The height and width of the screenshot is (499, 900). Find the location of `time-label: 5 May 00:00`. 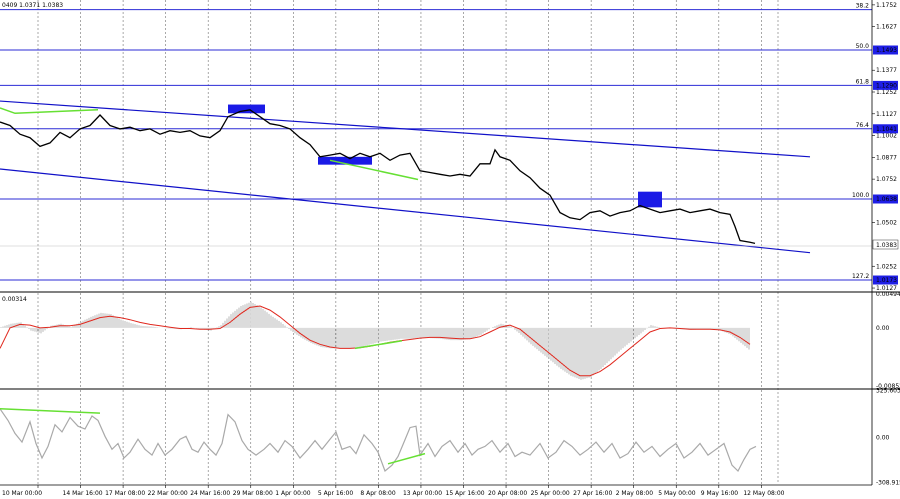

time-label: 5 May 00:00 is located at coordinates (677, 493).